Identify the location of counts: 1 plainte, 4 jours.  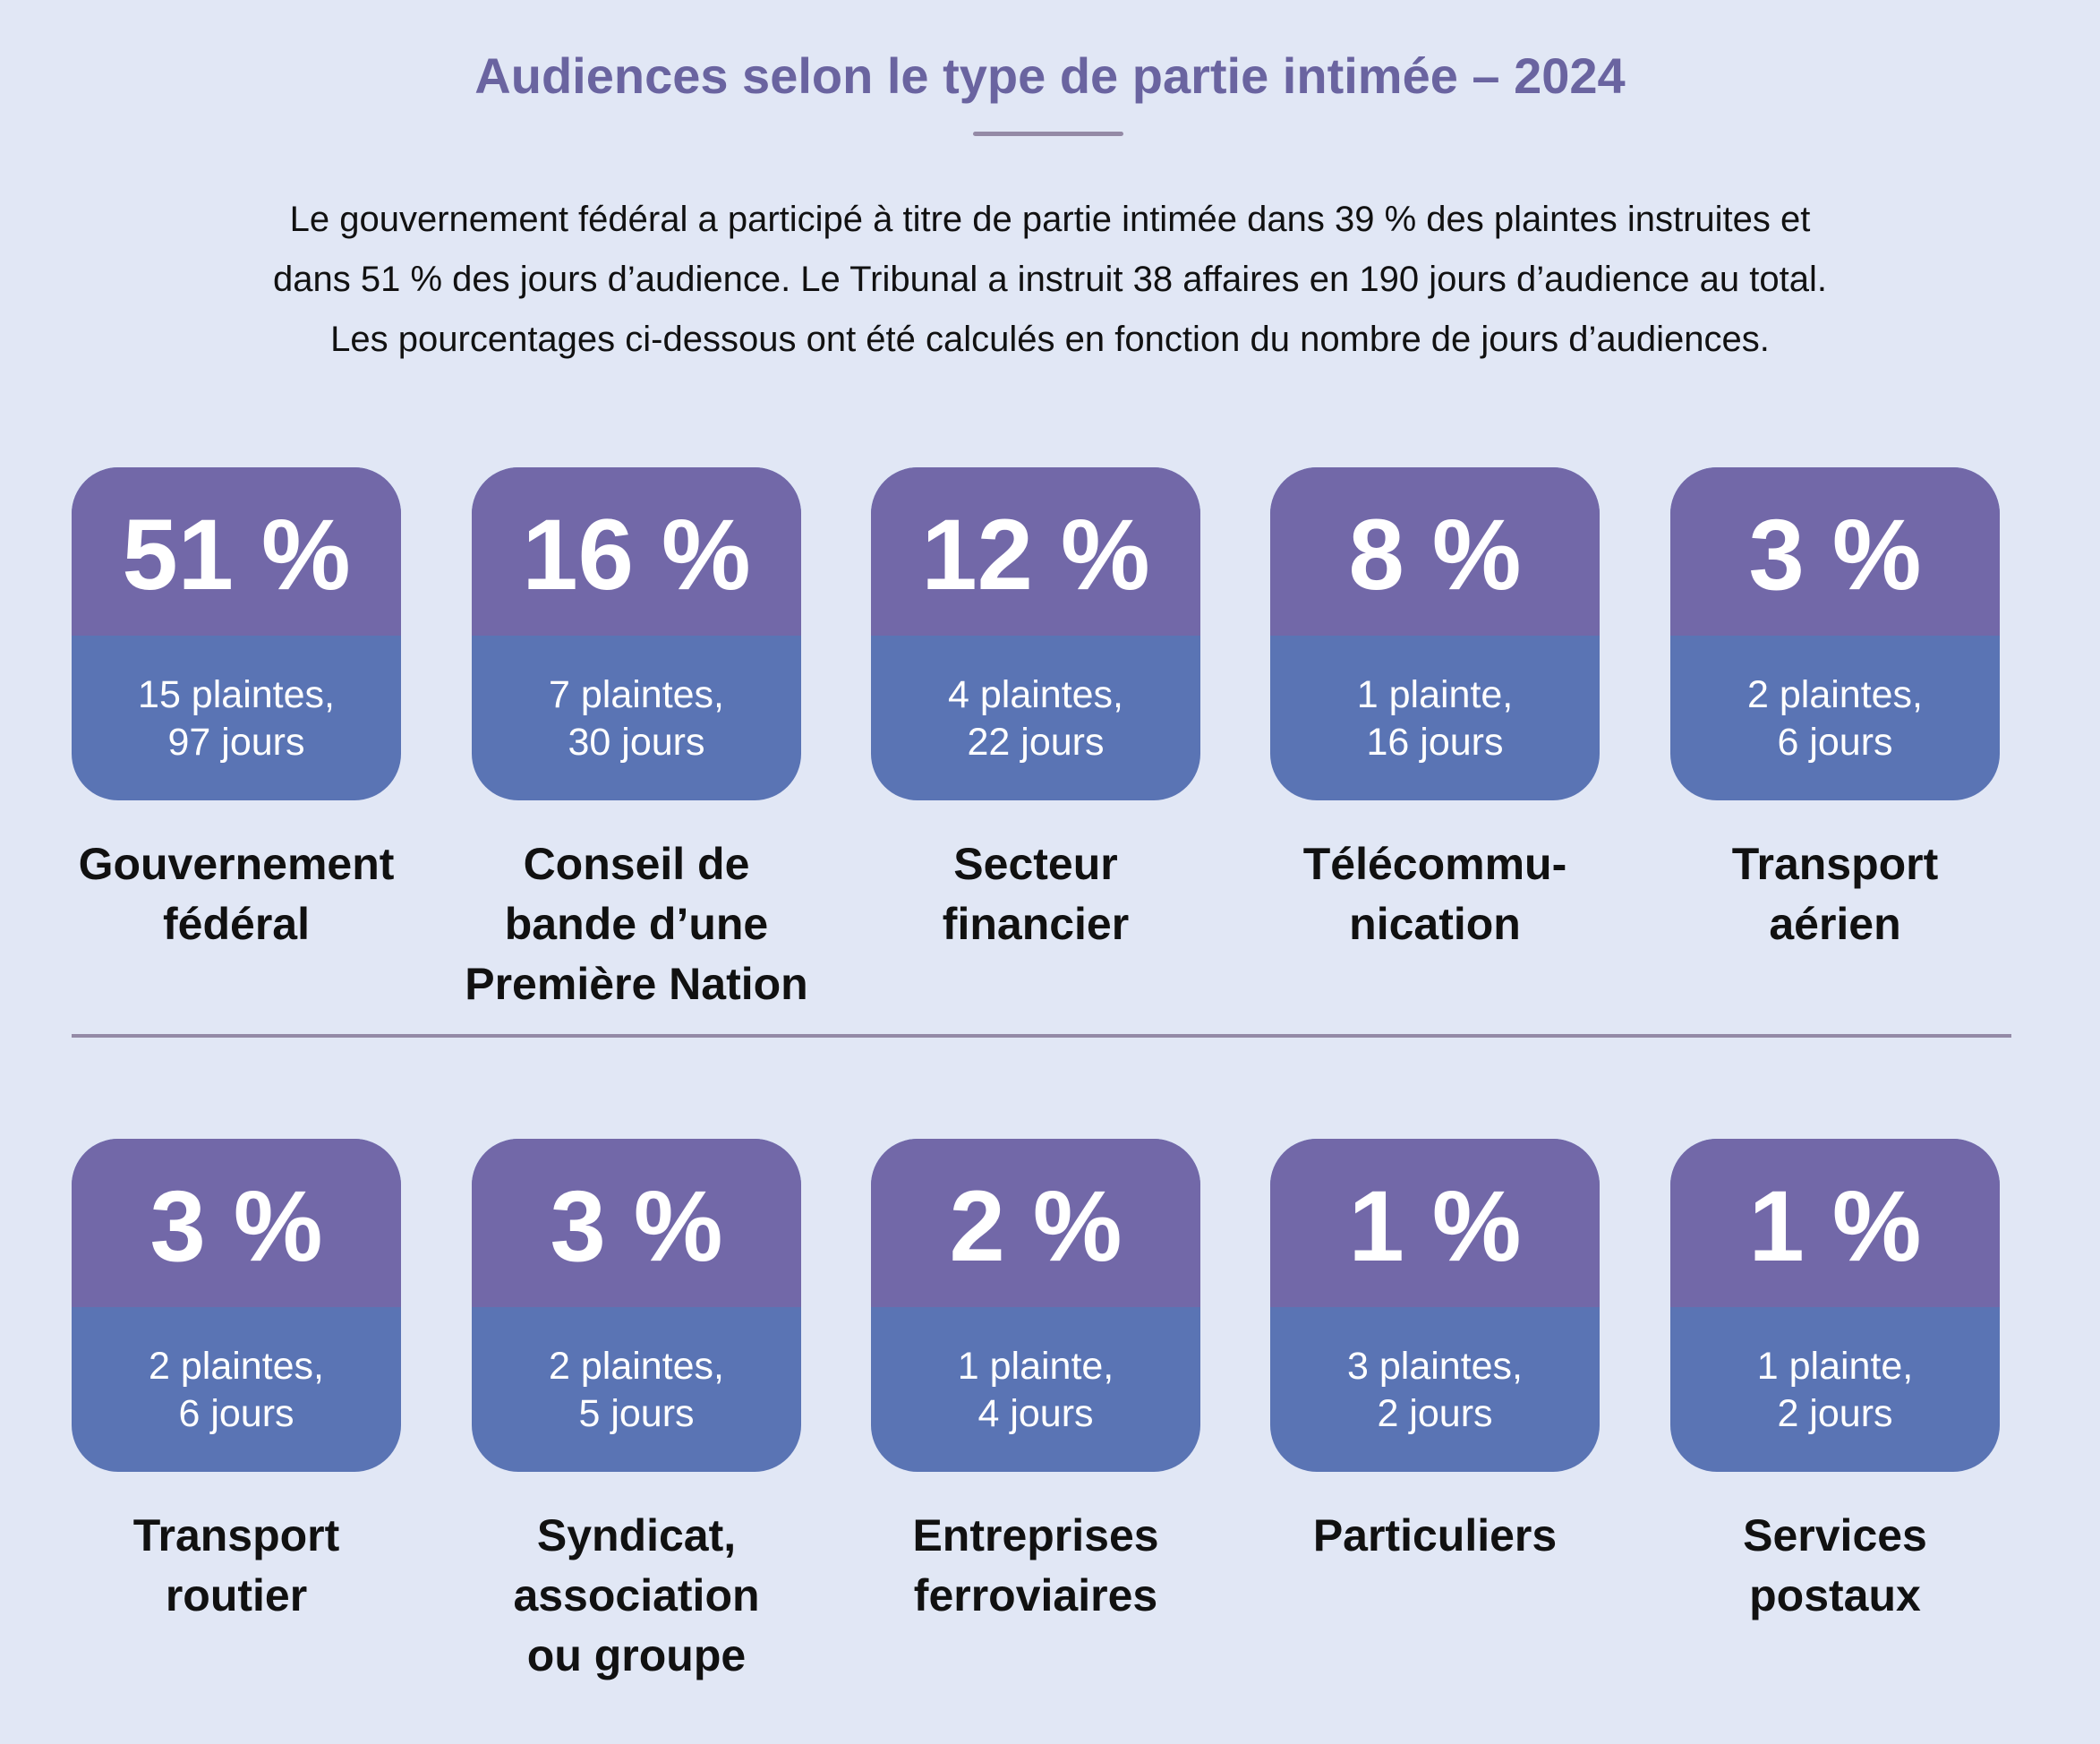
(1035, 1372).